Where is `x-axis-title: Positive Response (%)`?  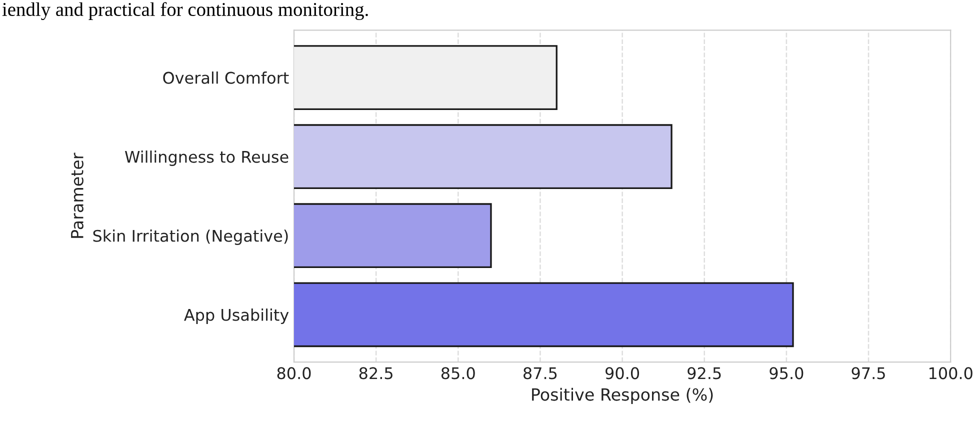 x-axis-title: Positive Response (%) is located at coordinates (622, 396).